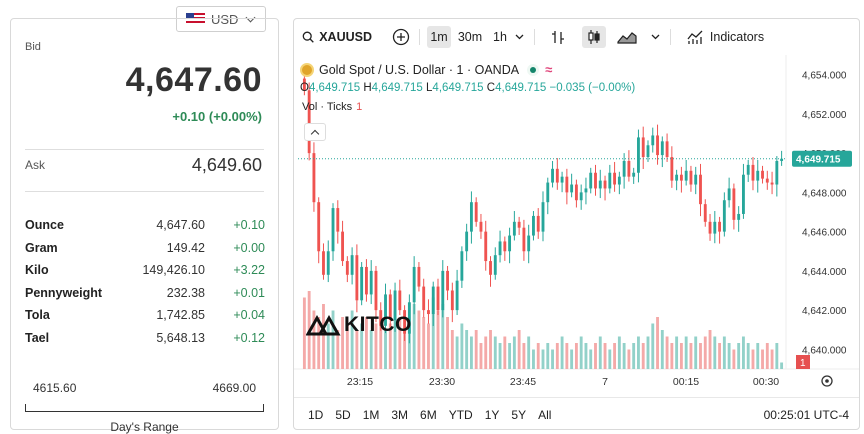  What do you see at coordinates (766, 382) in the screenshot?
I see `x-tick-label: 00:30` at bounding box center [766, 382].